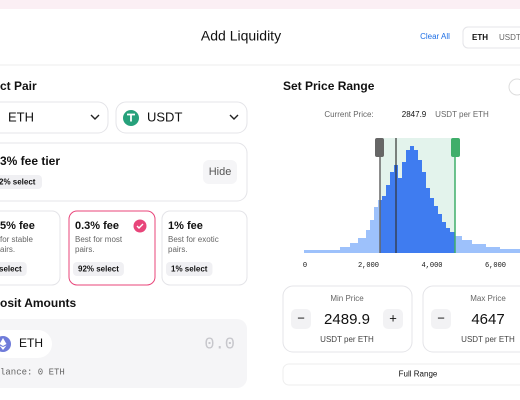 The height and width of the screenshot is (400, 520). I want to click on min-value: 2489.9, so click(347, 319).